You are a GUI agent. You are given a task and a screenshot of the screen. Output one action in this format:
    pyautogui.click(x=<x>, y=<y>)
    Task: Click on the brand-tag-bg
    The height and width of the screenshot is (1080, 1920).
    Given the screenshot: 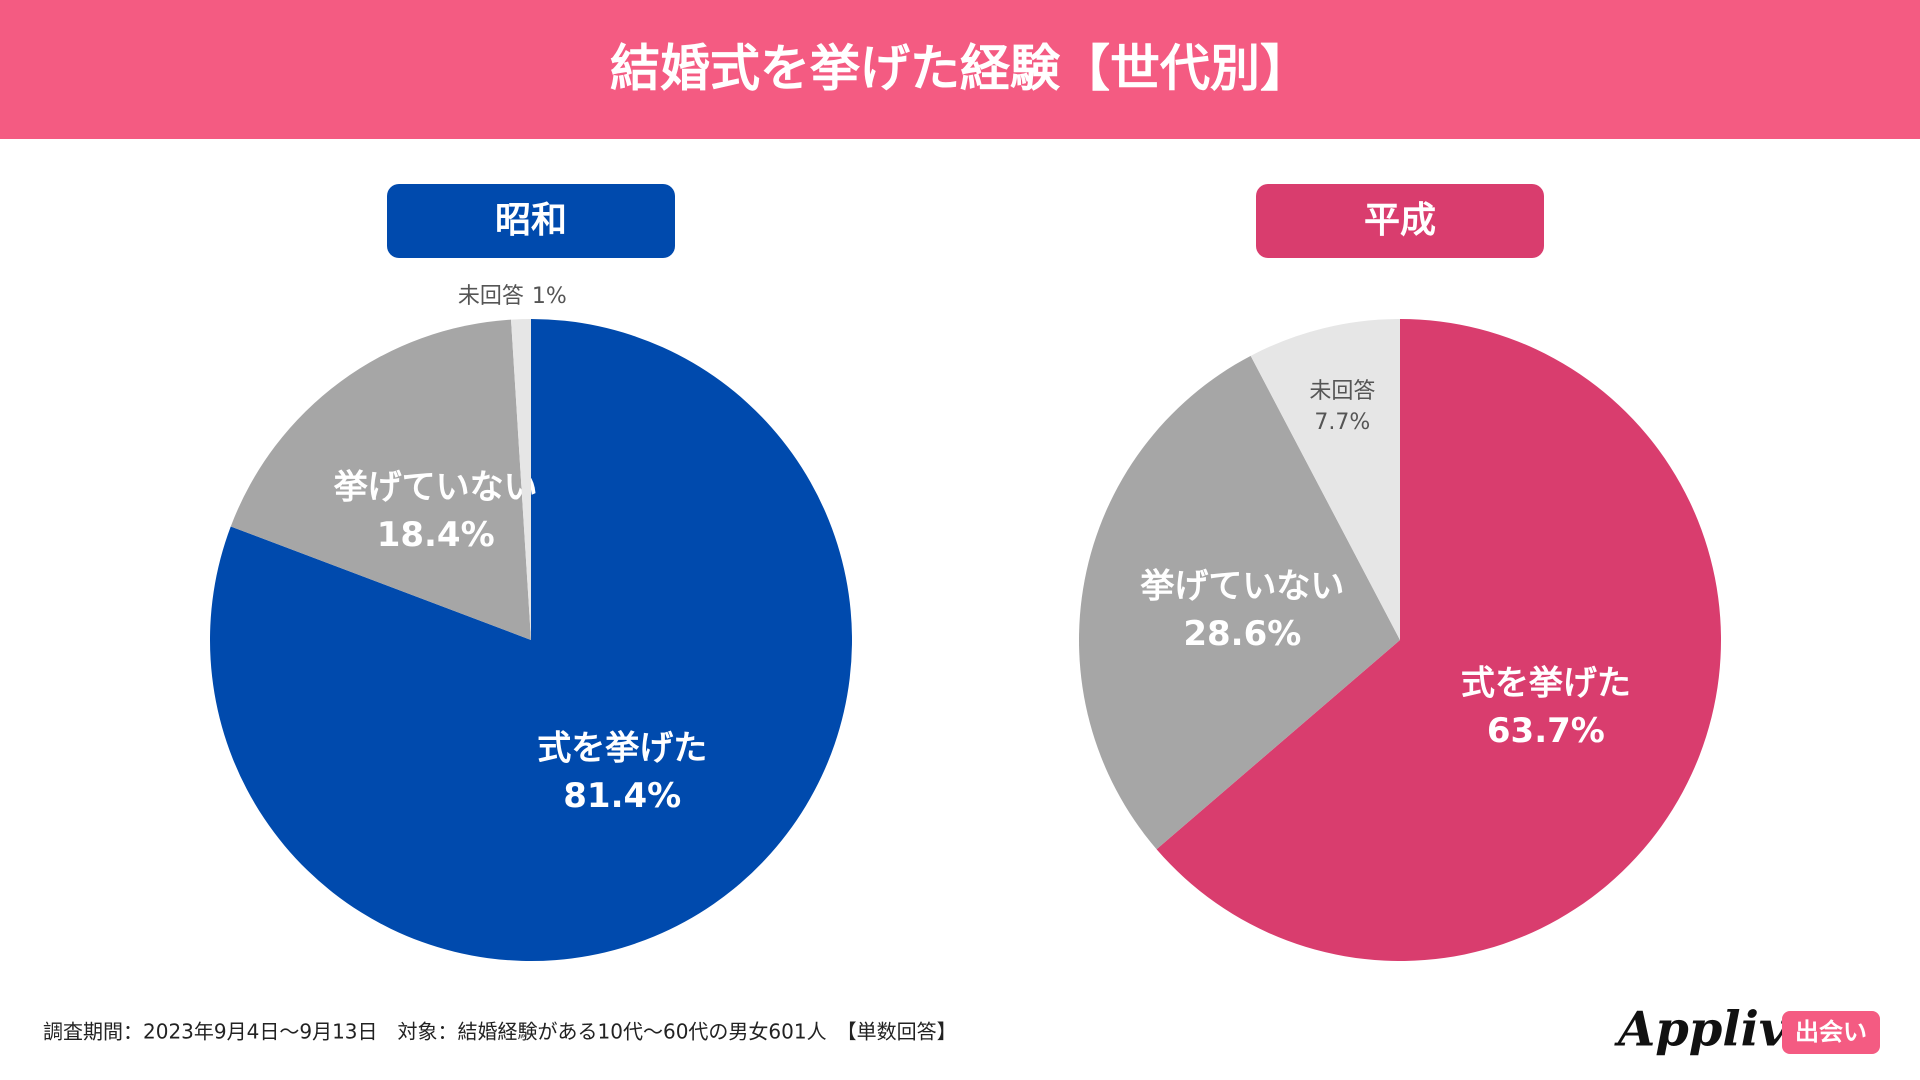 What is the action you would take?
    pyautogui.click(x=1831, y=1032)
    